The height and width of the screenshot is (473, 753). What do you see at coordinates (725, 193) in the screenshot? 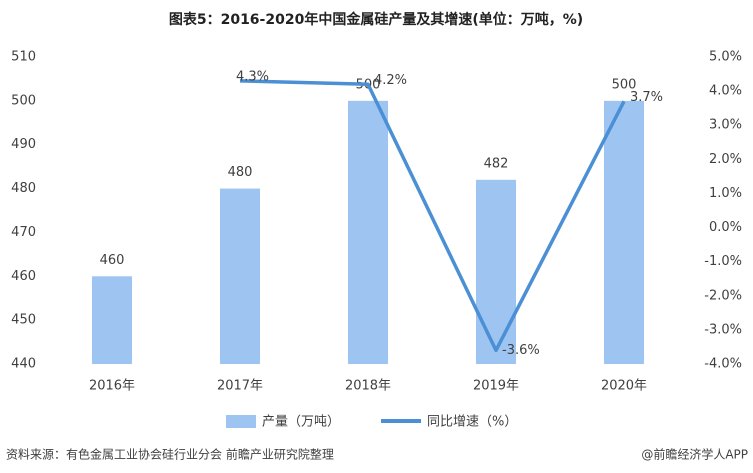
I see `y2-tick-label: 1.0%` at bounding box center [725, 193].